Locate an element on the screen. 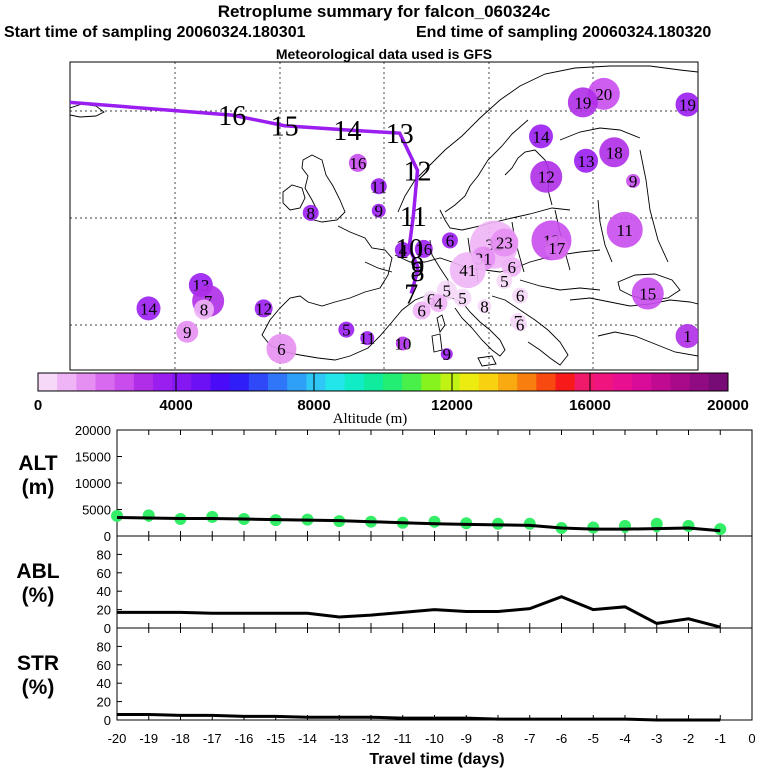 The height and width of the screenshot is (768, 768). track-day-label: 9 is located at coordinates (417, 267).